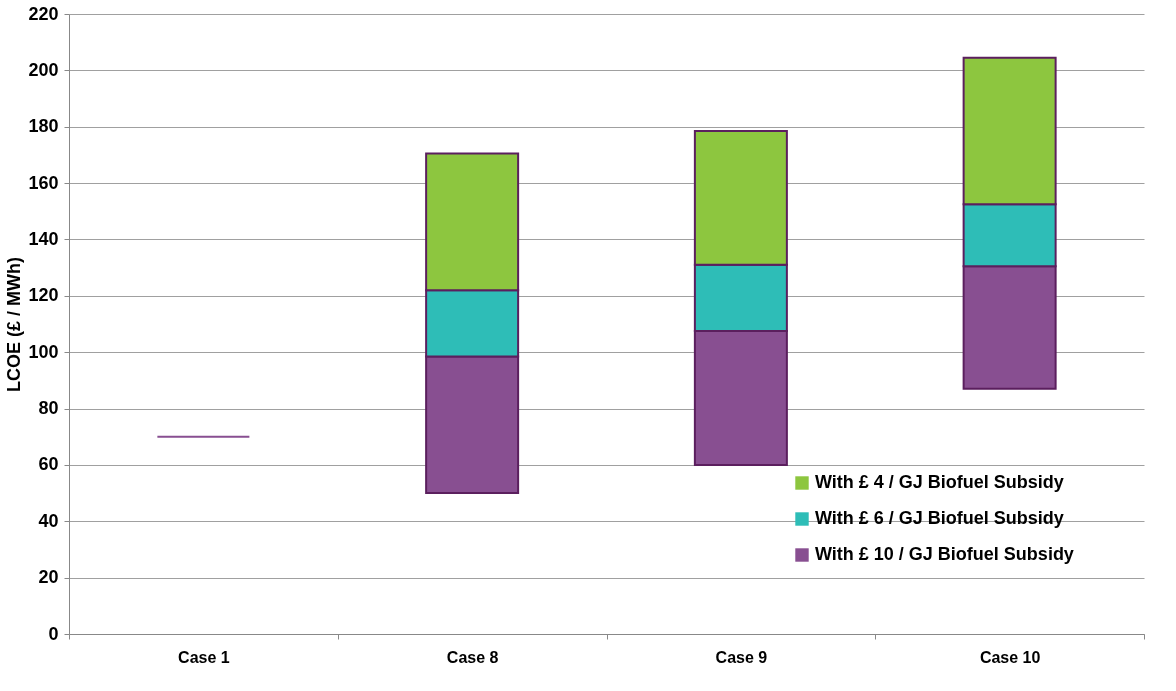 The image size is (1176, 691). What do you see at coordinates (43, 351) in the screenshot?
I see `y-tick-label: 100` at bounding box center [43, 351].